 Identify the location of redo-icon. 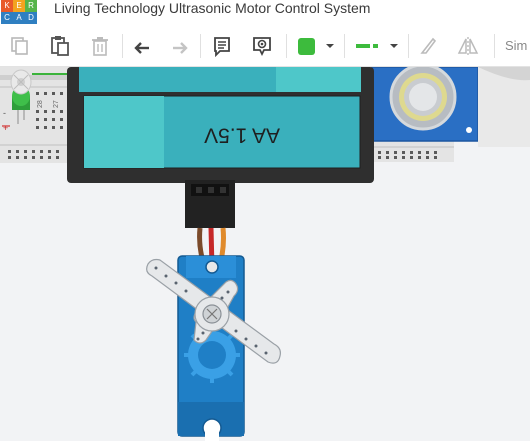
(180, 48).